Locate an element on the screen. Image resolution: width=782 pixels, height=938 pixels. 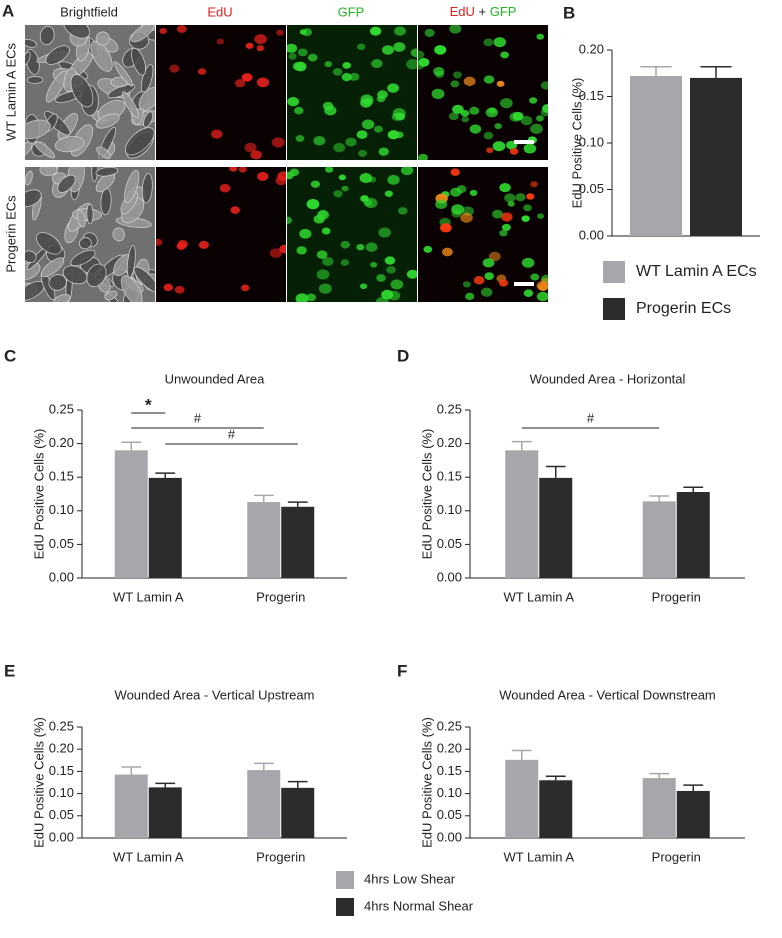
significance-mark: # is located at coordinates (232, 433).